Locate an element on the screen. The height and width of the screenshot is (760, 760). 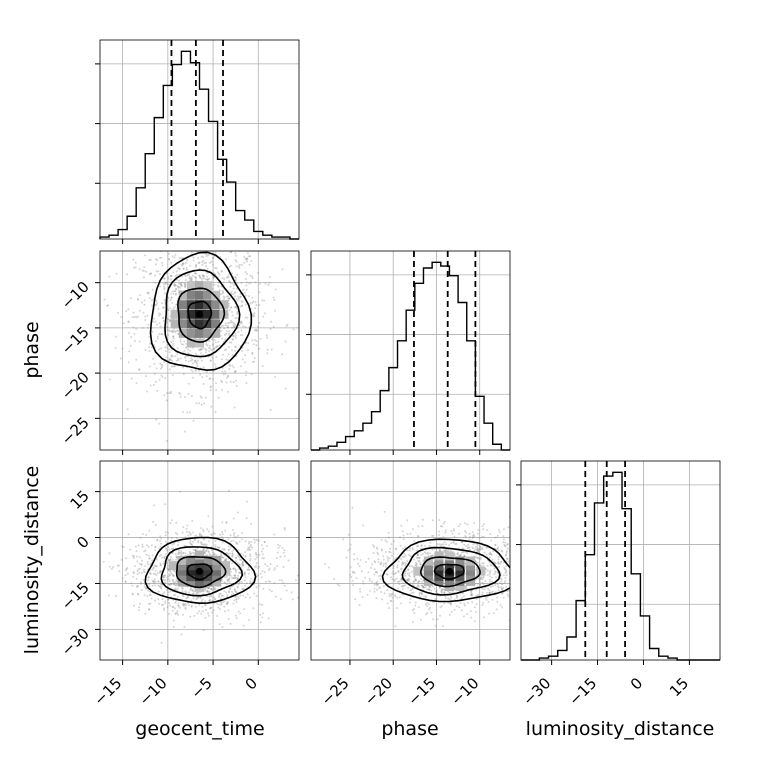
xtick-label-luminosity-distance: −15 is located at coordinates (582, 691).